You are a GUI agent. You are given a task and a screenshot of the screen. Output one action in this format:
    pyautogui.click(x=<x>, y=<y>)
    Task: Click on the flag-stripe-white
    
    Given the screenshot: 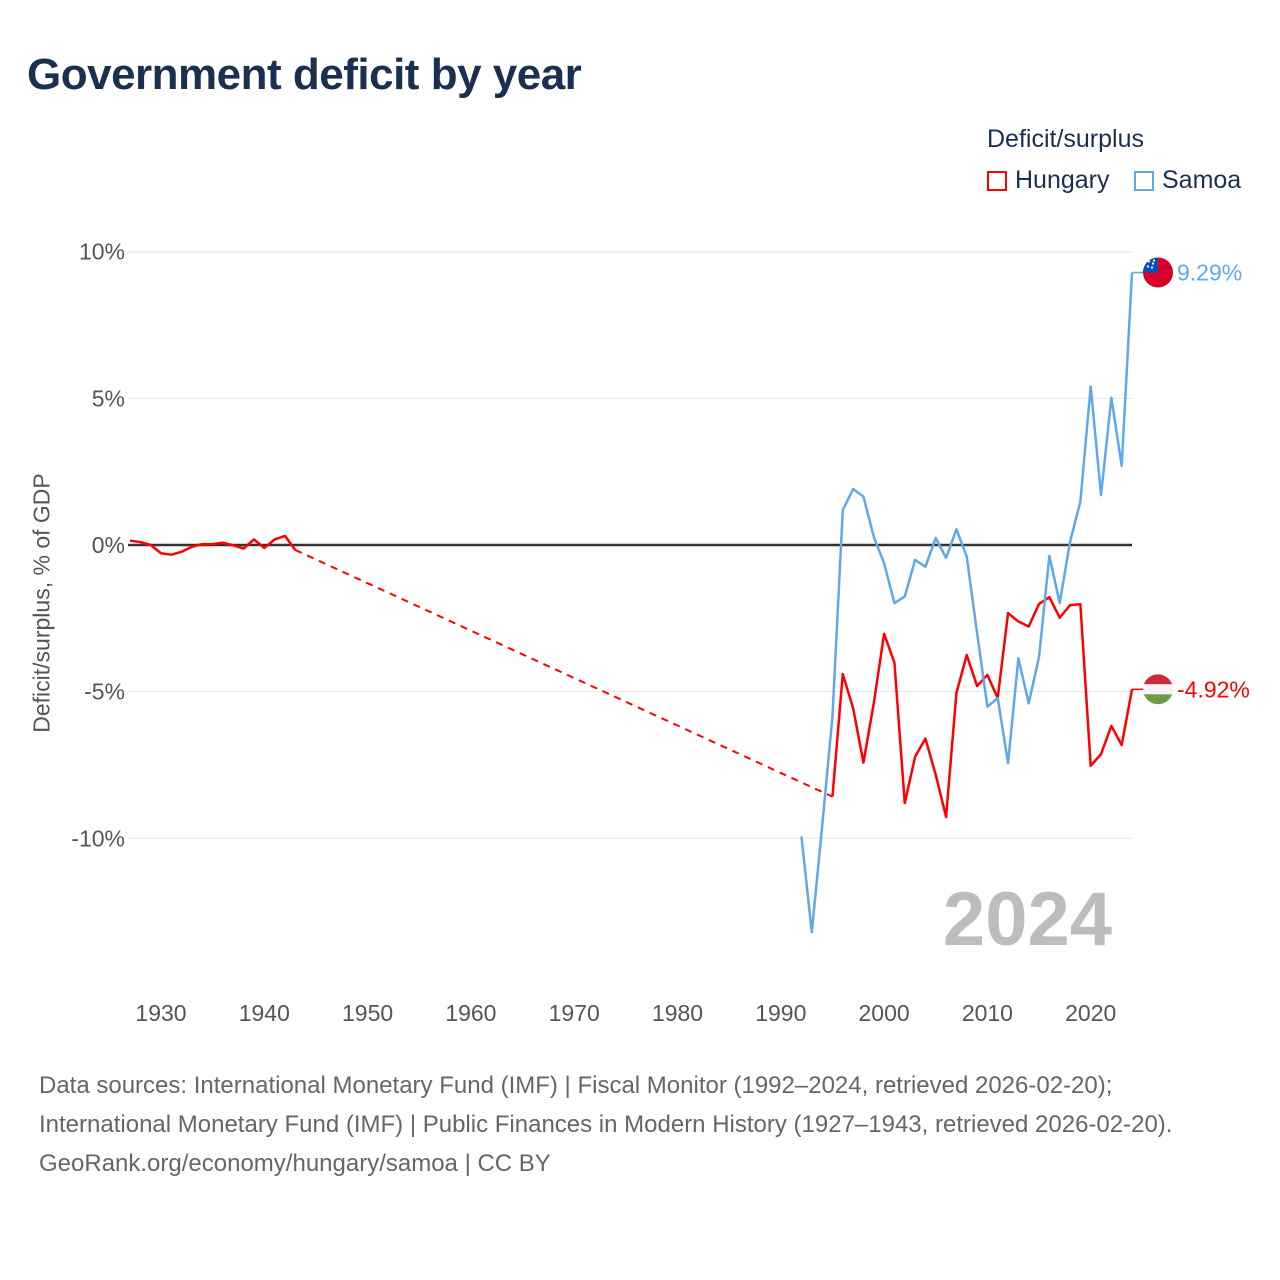 What is the action you would take?
    pyautogui.click(x=1158, y=689)
    